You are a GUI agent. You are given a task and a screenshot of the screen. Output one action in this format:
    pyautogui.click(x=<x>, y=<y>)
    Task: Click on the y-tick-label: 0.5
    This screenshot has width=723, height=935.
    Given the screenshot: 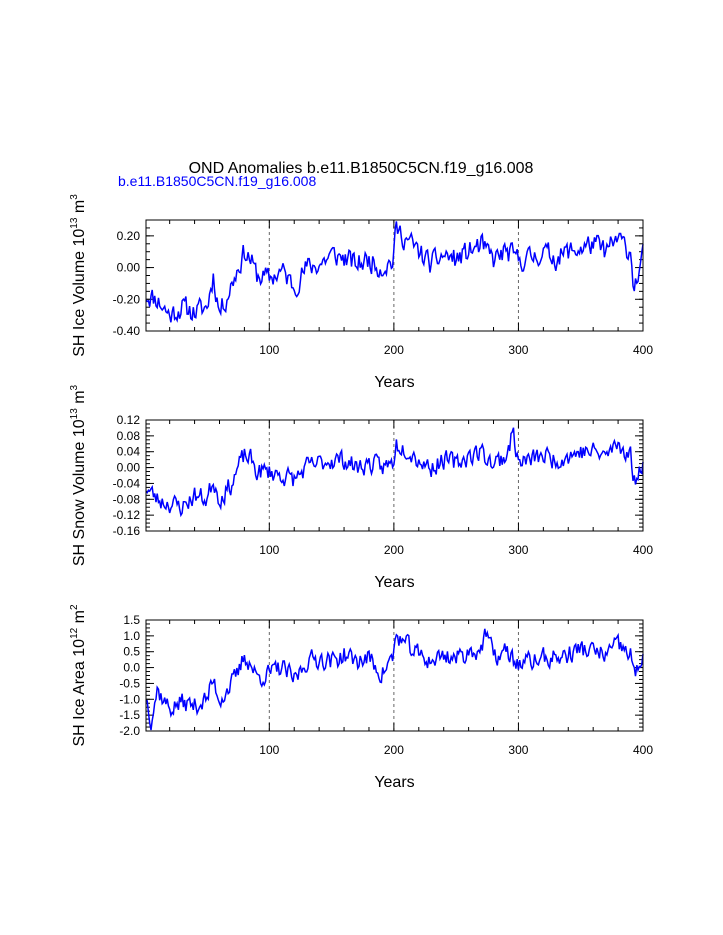 What is the action you would take?
    pyautogui.click(x=131, y=652)
    